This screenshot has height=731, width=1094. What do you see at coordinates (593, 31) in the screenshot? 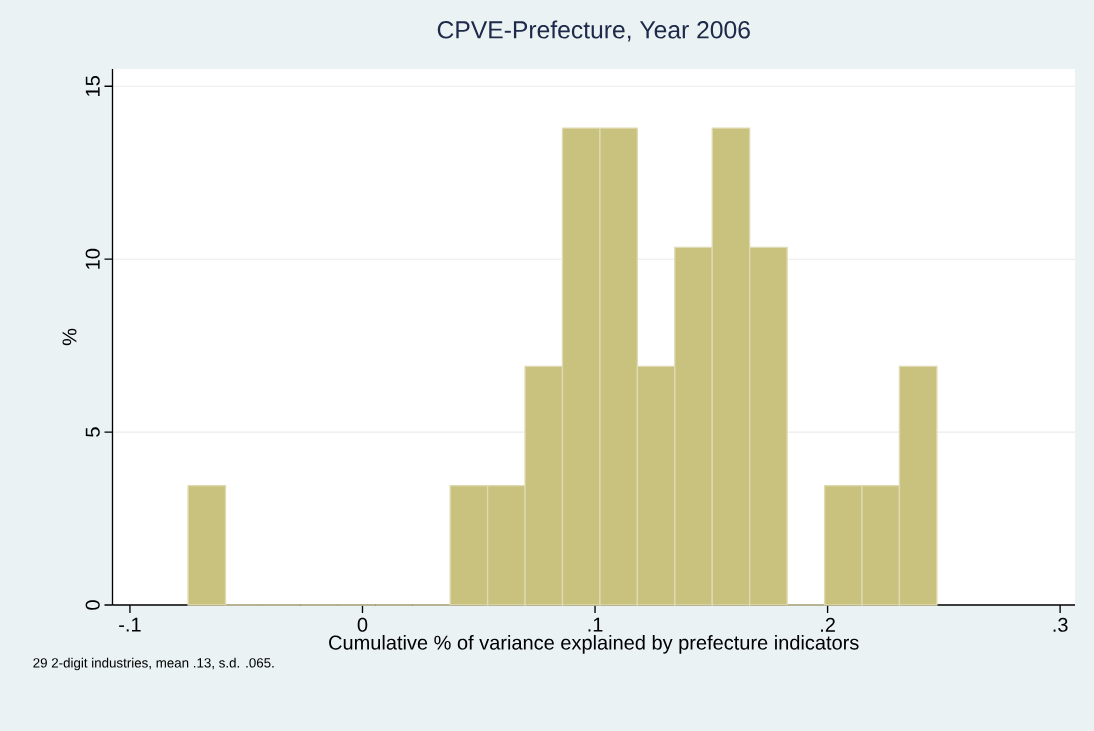
I see `chart-title: CPVE-Prefecture, Year 2006` at bounding box center [593, 31].